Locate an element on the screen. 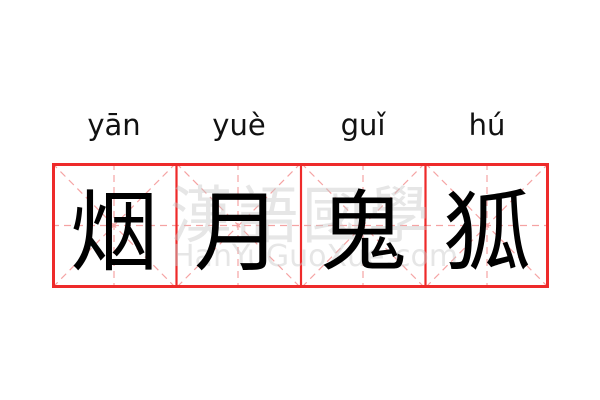 The image size is (600, 400). pinyin-2: yuè is located at coordinates (239, 125).